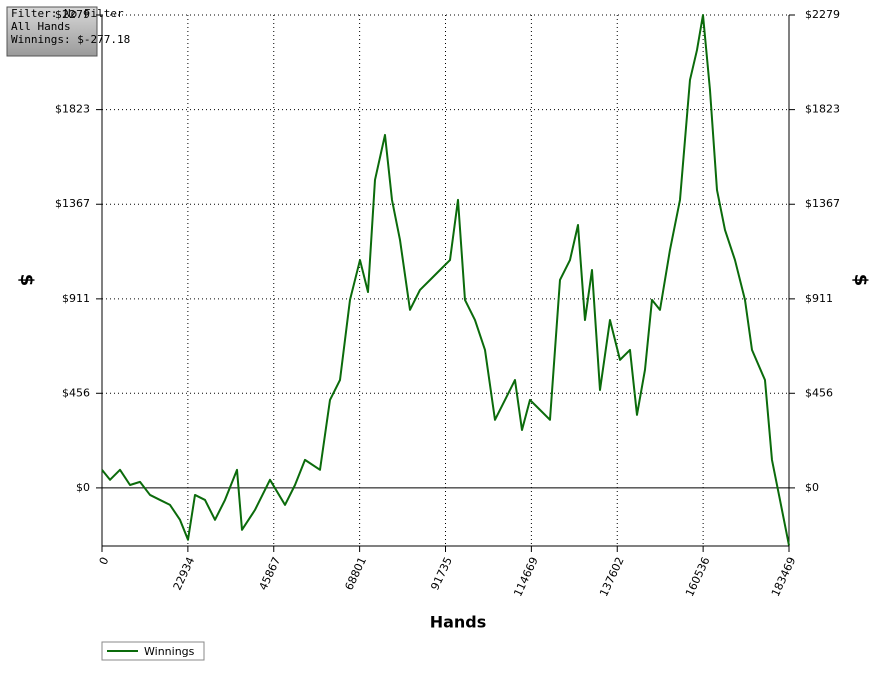 Image resolution: width=892 pixels, height=676 pixels. What do you see at coordinates (76, 298) in the screenshot?
I see `y-tick-label: $911` at bounding box center [76, 298].